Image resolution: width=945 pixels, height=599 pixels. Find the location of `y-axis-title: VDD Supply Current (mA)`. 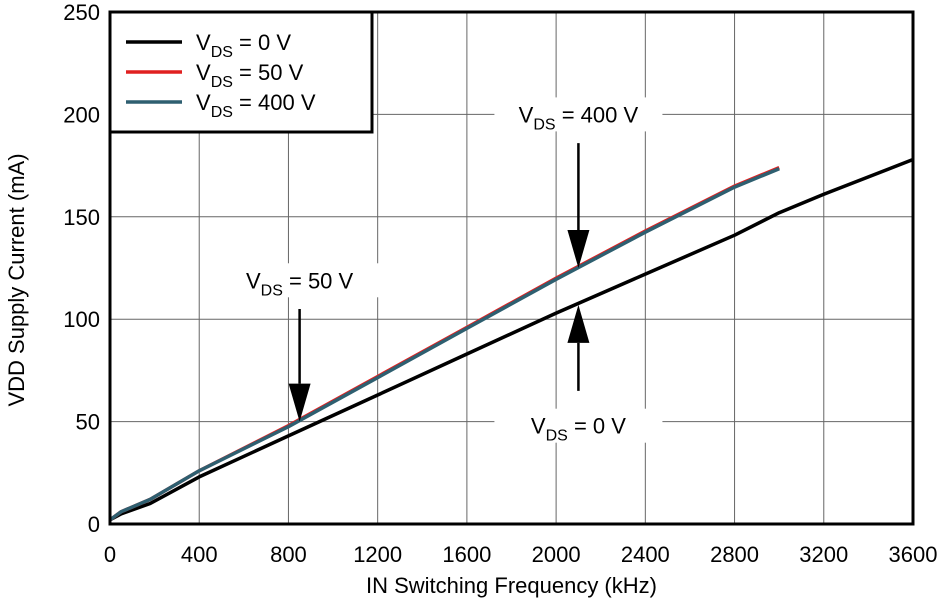

y-axis-title: VDD Supply Current (mA) is located at coordinates (16, 279).